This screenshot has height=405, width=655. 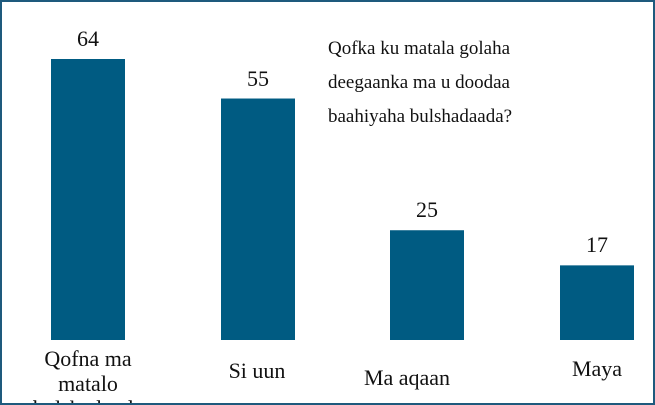 What do you see at coordinates (427, 210) in the screenshot?
I see `data-label: 25` at bounding box center [427, 210].